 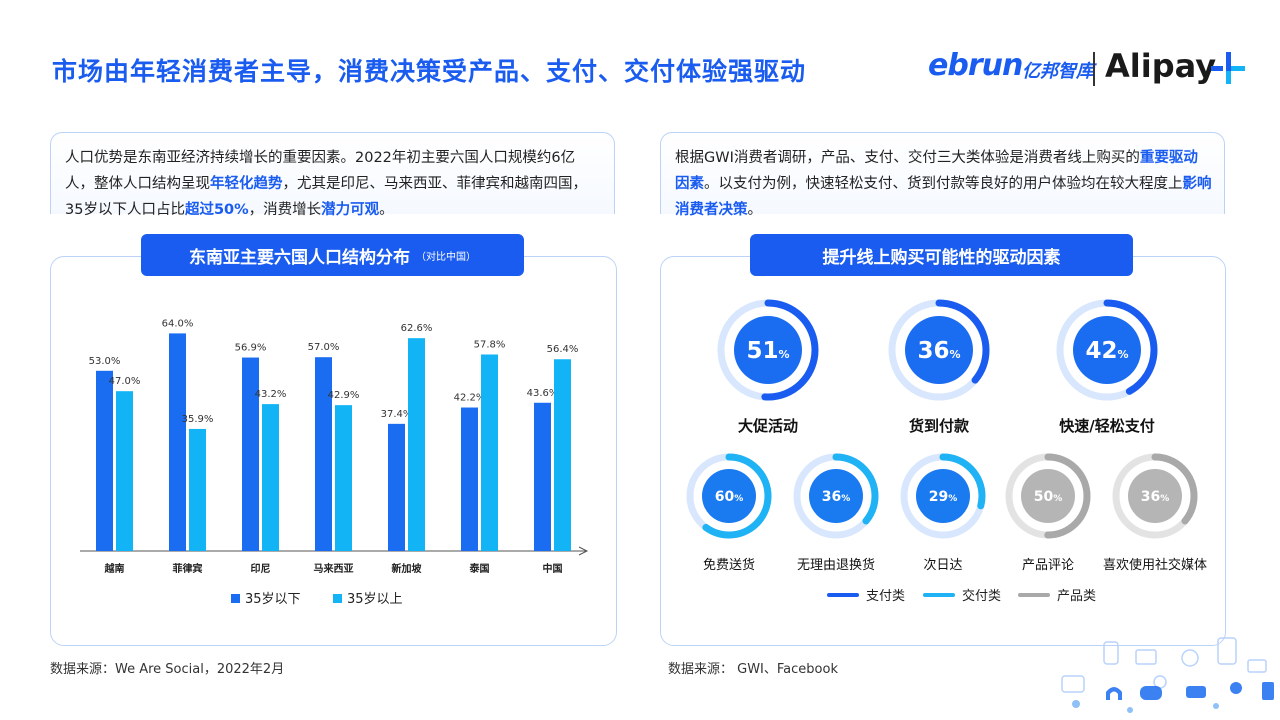 I want to click on category-label: 越南, so click(x=114, y=568).